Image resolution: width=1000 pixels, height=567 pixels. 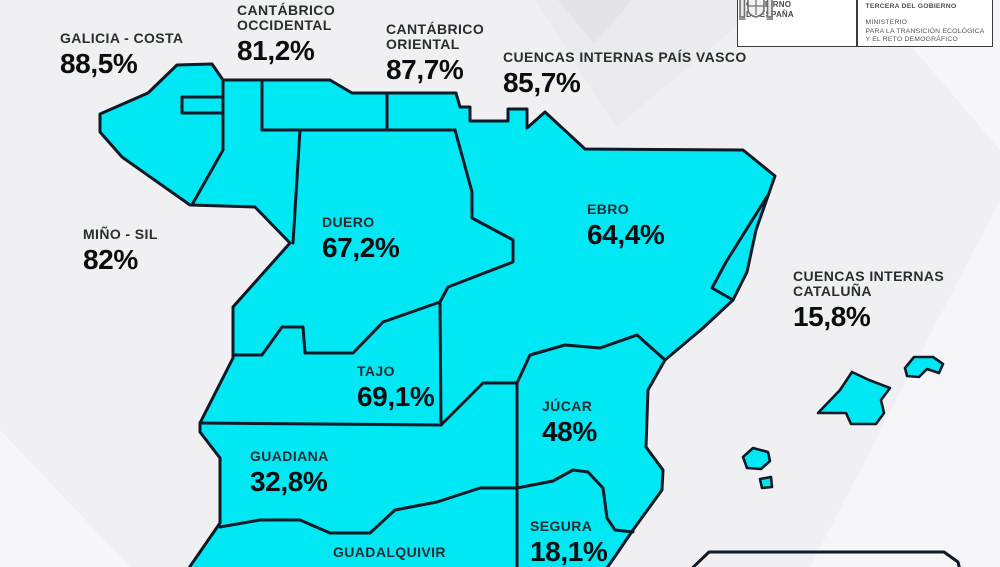 I want to click on basin-name: TAJO, so click(x=376, y=371).